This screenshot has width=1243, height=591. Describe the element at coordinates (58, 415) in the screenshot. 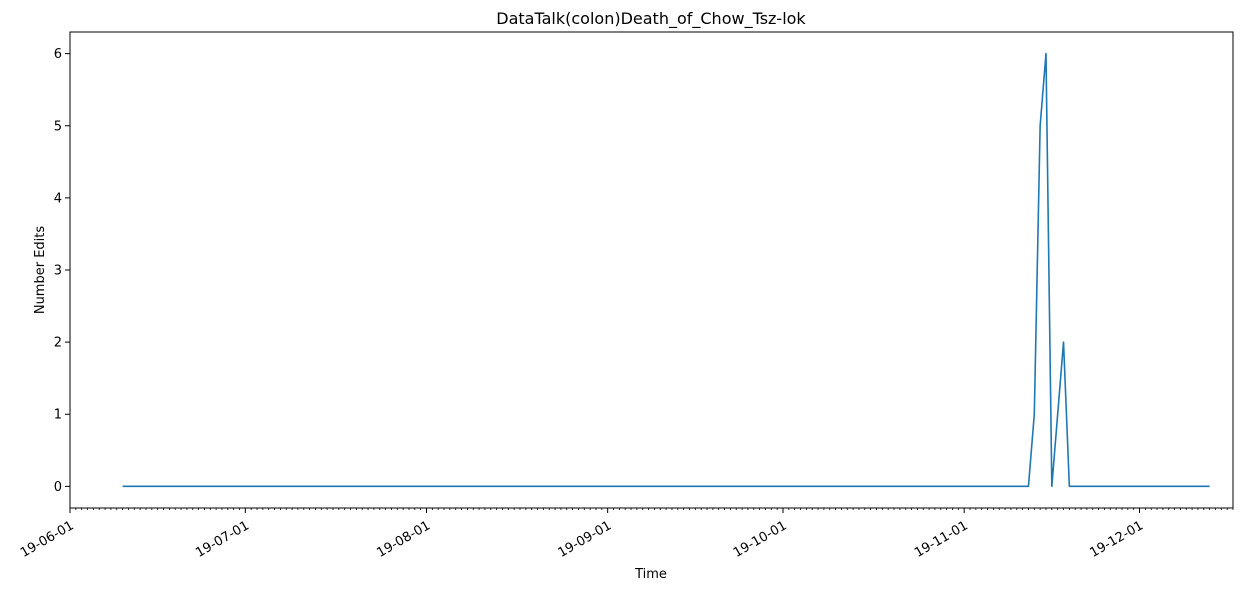

I see `y-tick-label-1: 1` at that location.